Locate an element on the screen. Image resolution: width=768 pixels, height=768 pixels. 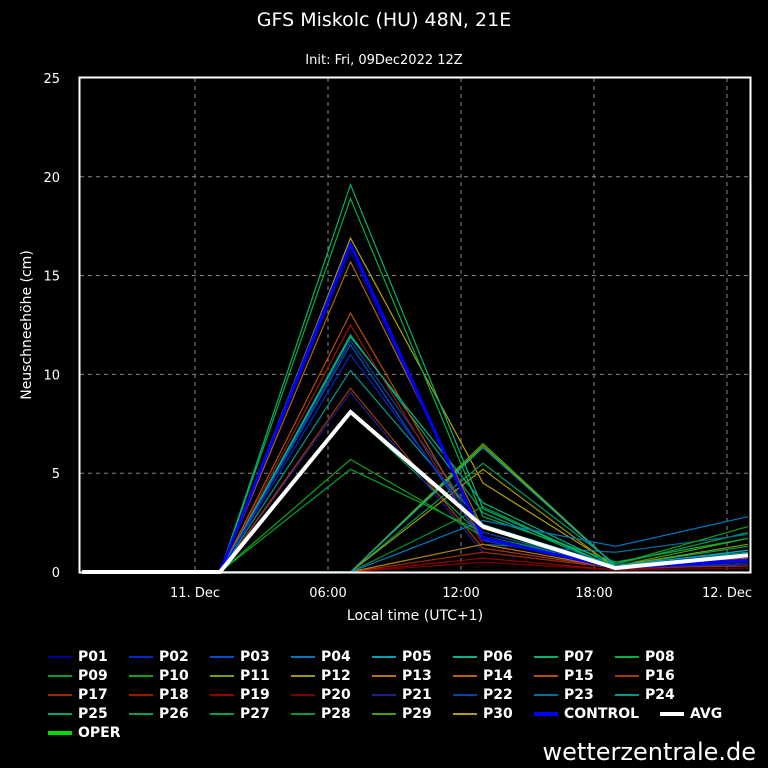
legend-item-p06: P06 is located at coordinates (483, 657).